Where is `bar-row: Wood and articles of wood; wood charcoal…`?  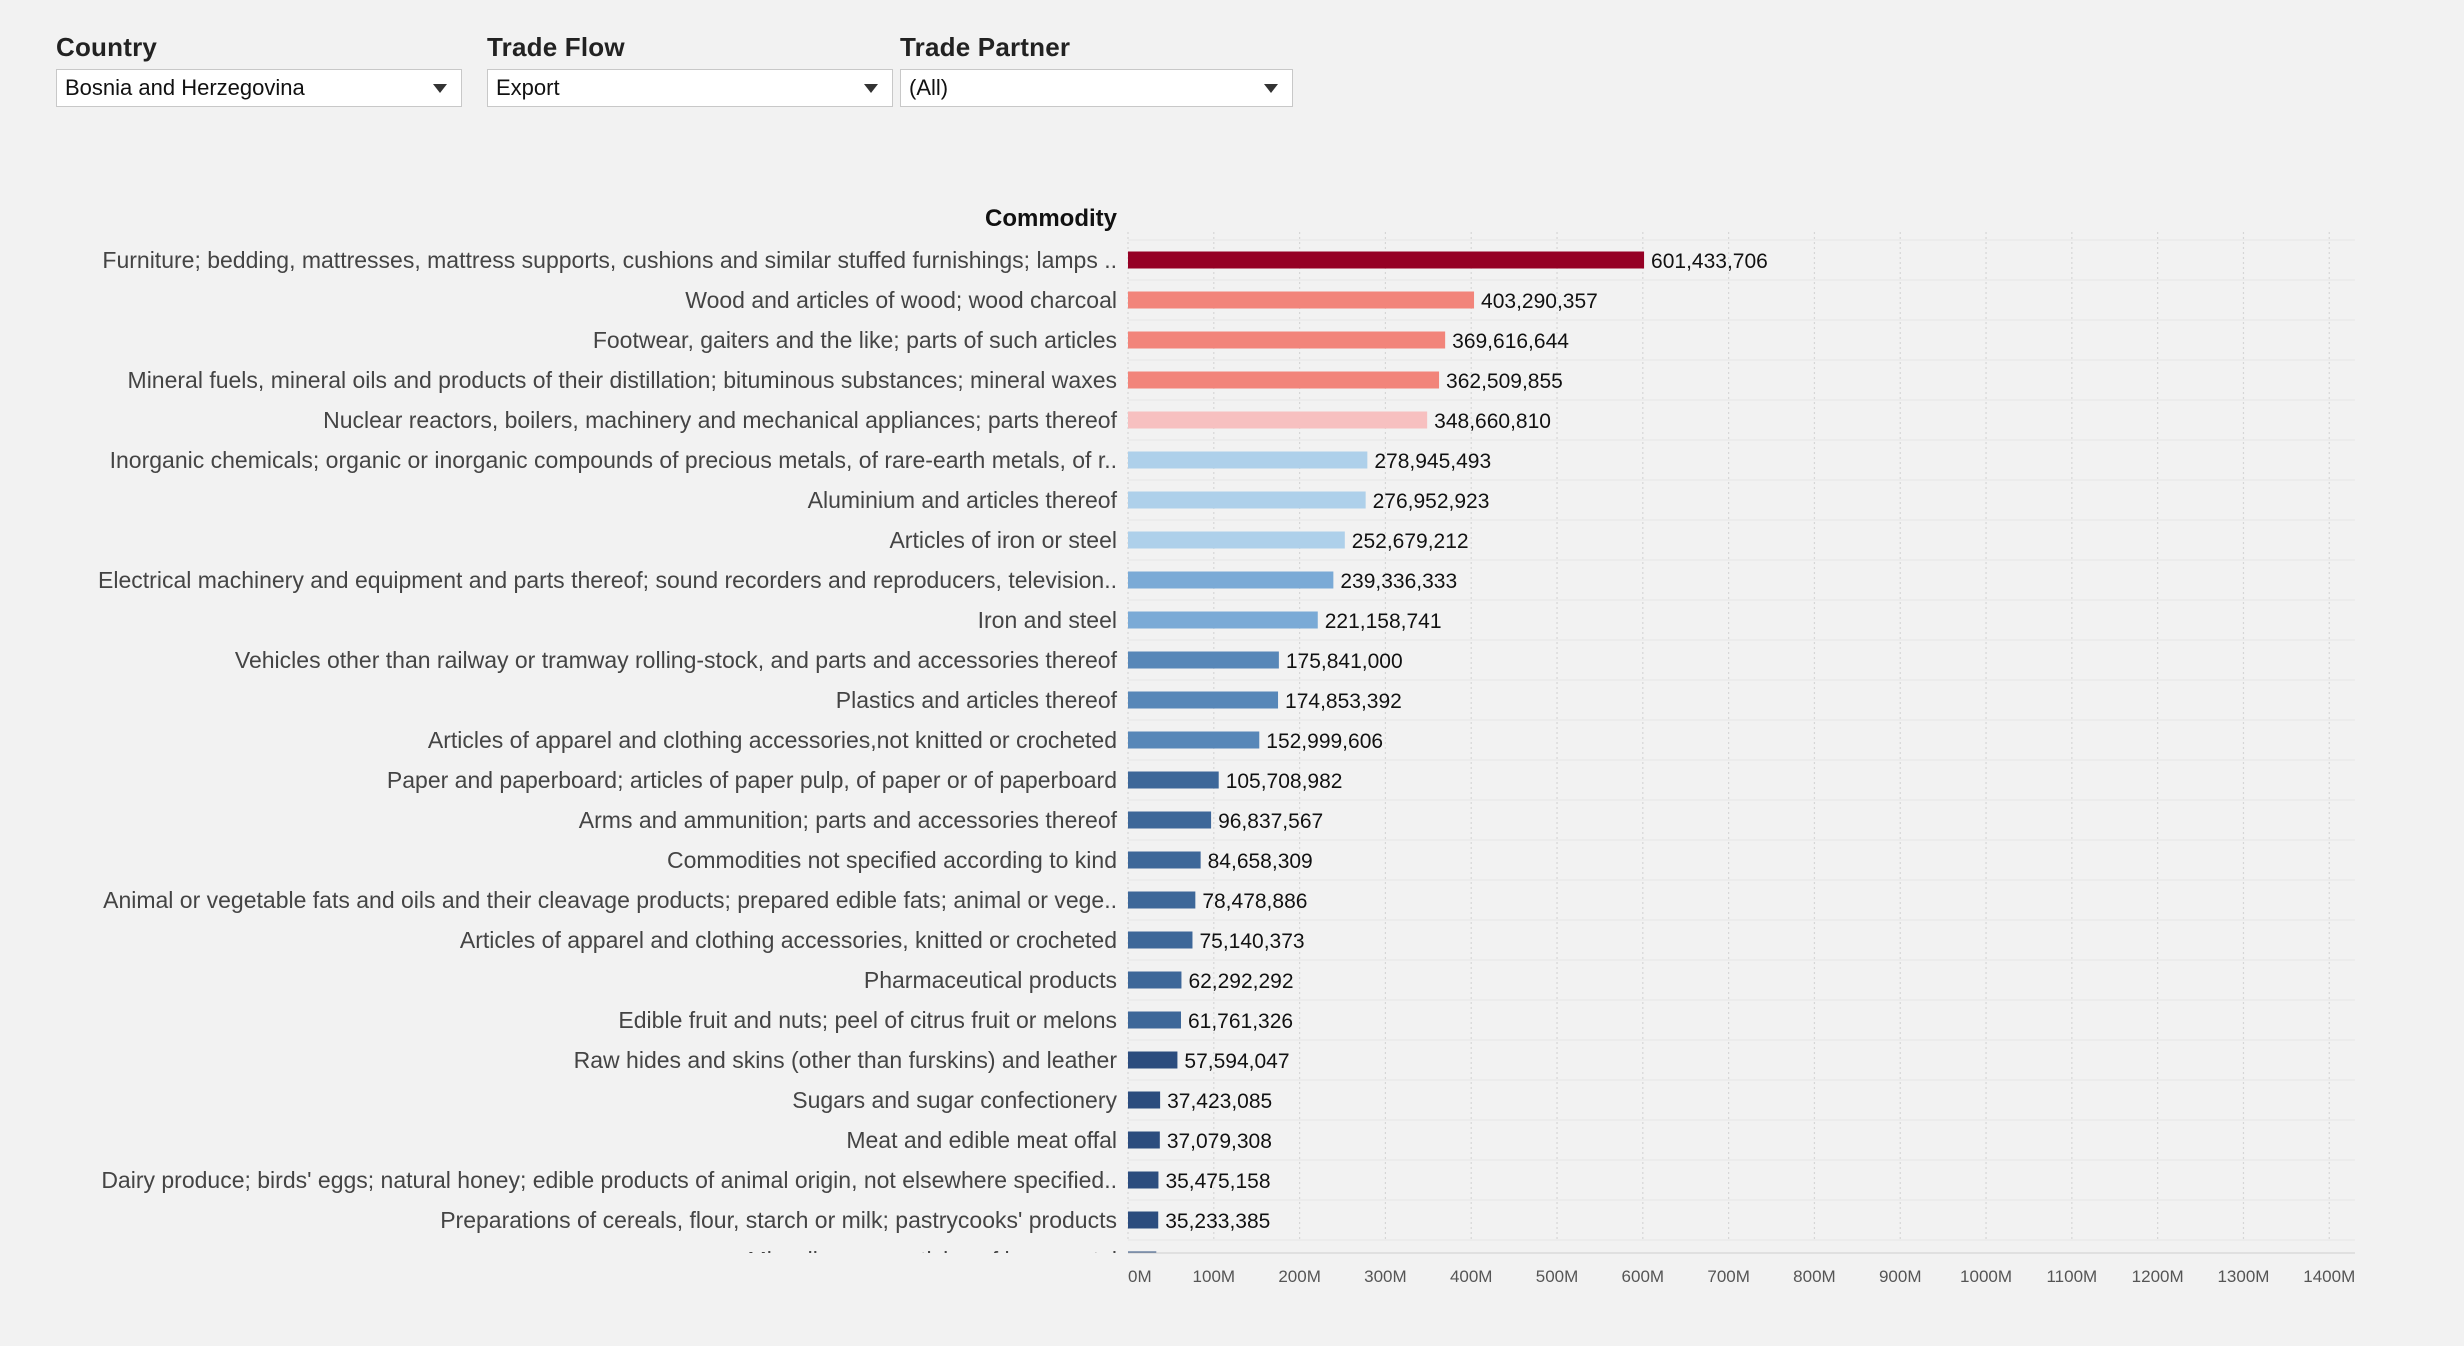
bar-row: Wood and articles of wood; wood charcoal… is located at coordinates (1141, 300).